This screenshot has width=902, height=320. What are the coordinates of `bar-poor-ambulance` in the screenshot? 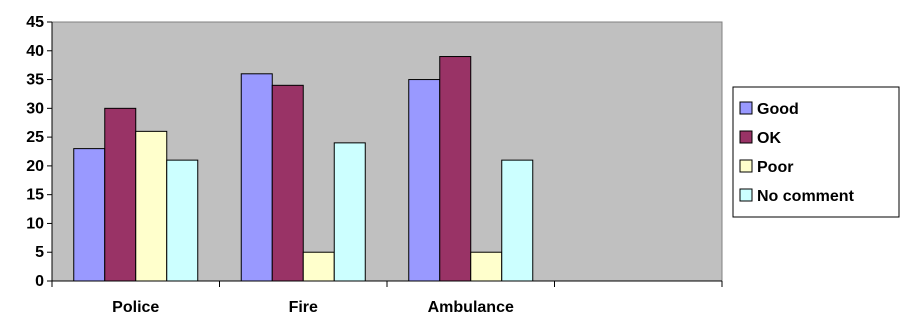 It's located at (486, 266).